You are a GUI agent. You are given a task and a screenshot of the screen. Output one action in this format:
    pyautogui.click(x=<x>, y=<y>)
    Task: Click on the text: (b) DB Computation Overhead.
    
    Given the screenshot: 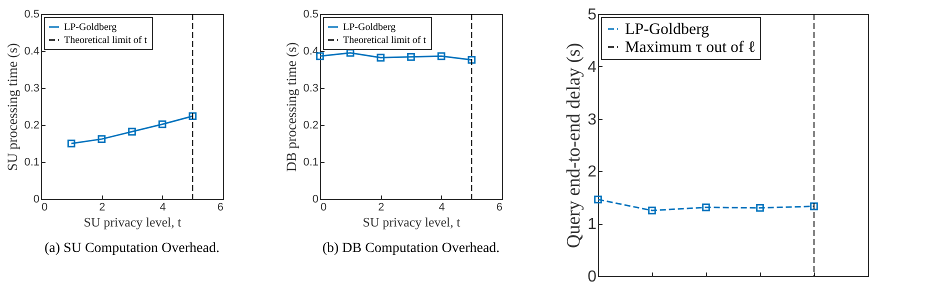 What is the action you would take?
    pyautogui.click(x=411, y=248)
    